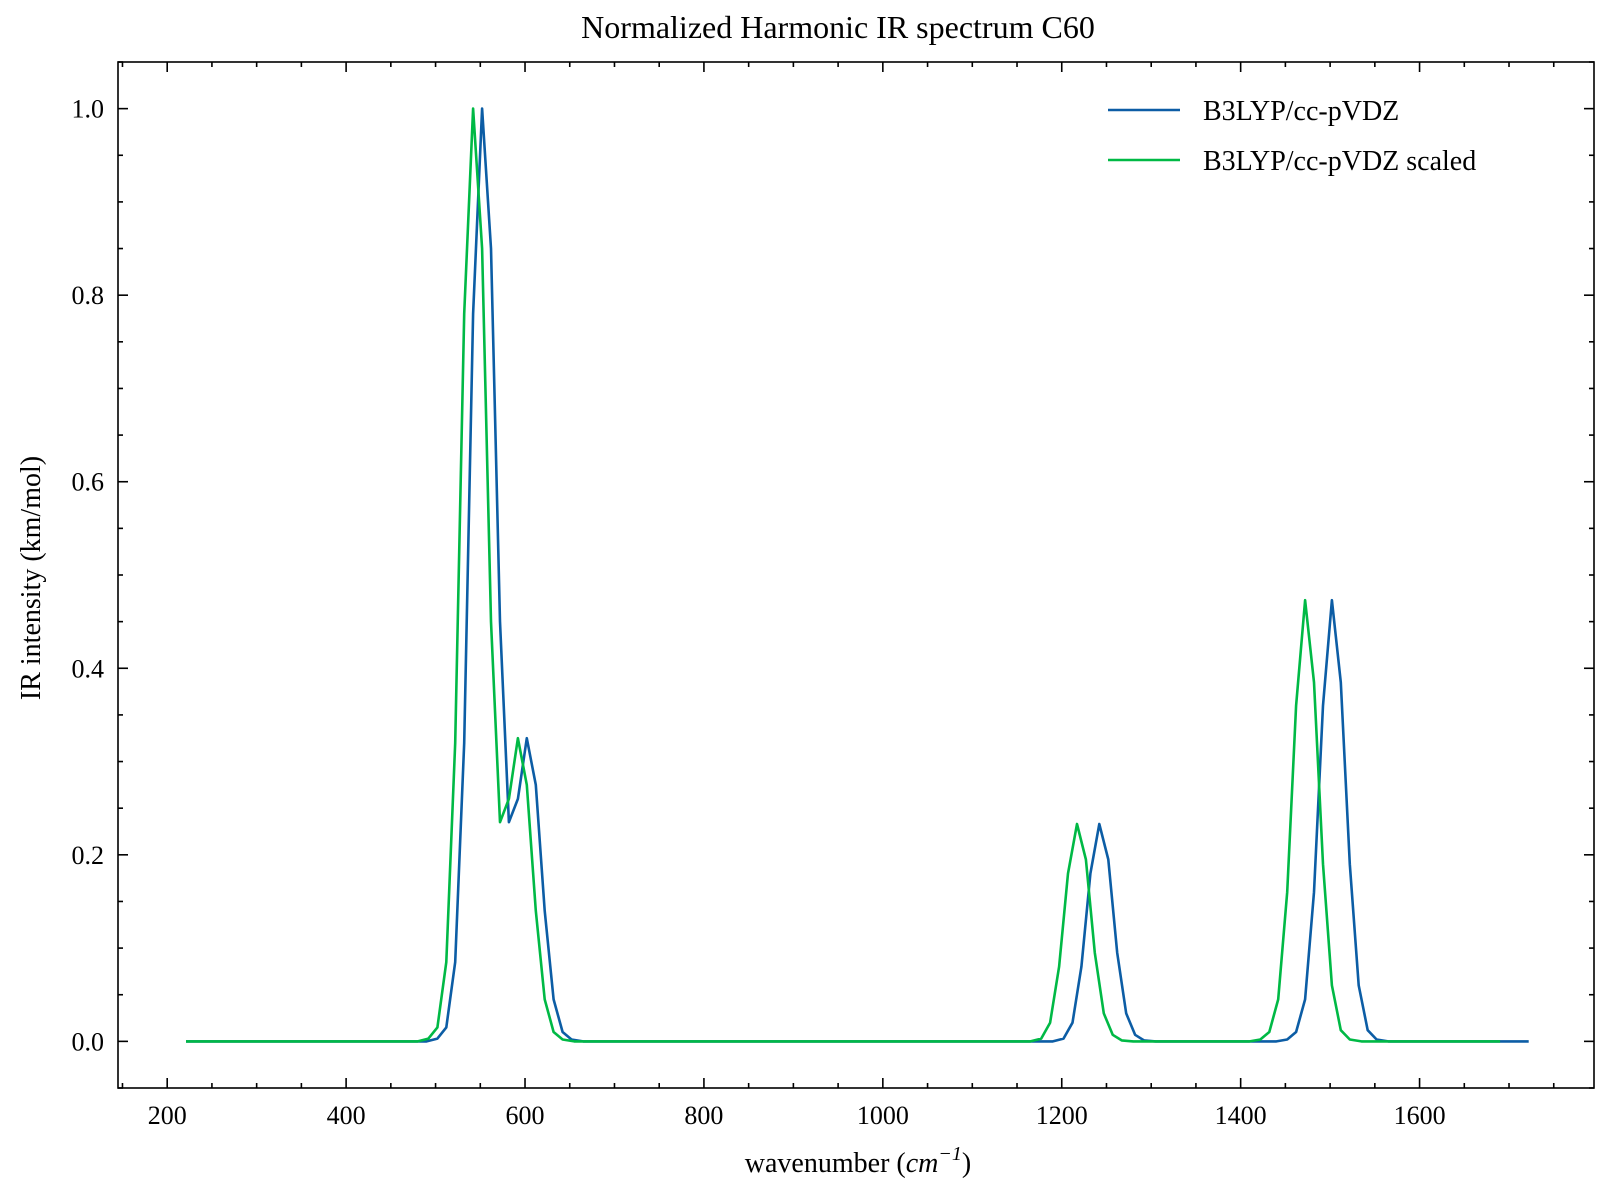  Describe the element at coordinates (1292, 136) in the screenshot. I see `legend: B3LYP/cc-pVDZ B3LYP/cc-pVDZ scaled` at that location.